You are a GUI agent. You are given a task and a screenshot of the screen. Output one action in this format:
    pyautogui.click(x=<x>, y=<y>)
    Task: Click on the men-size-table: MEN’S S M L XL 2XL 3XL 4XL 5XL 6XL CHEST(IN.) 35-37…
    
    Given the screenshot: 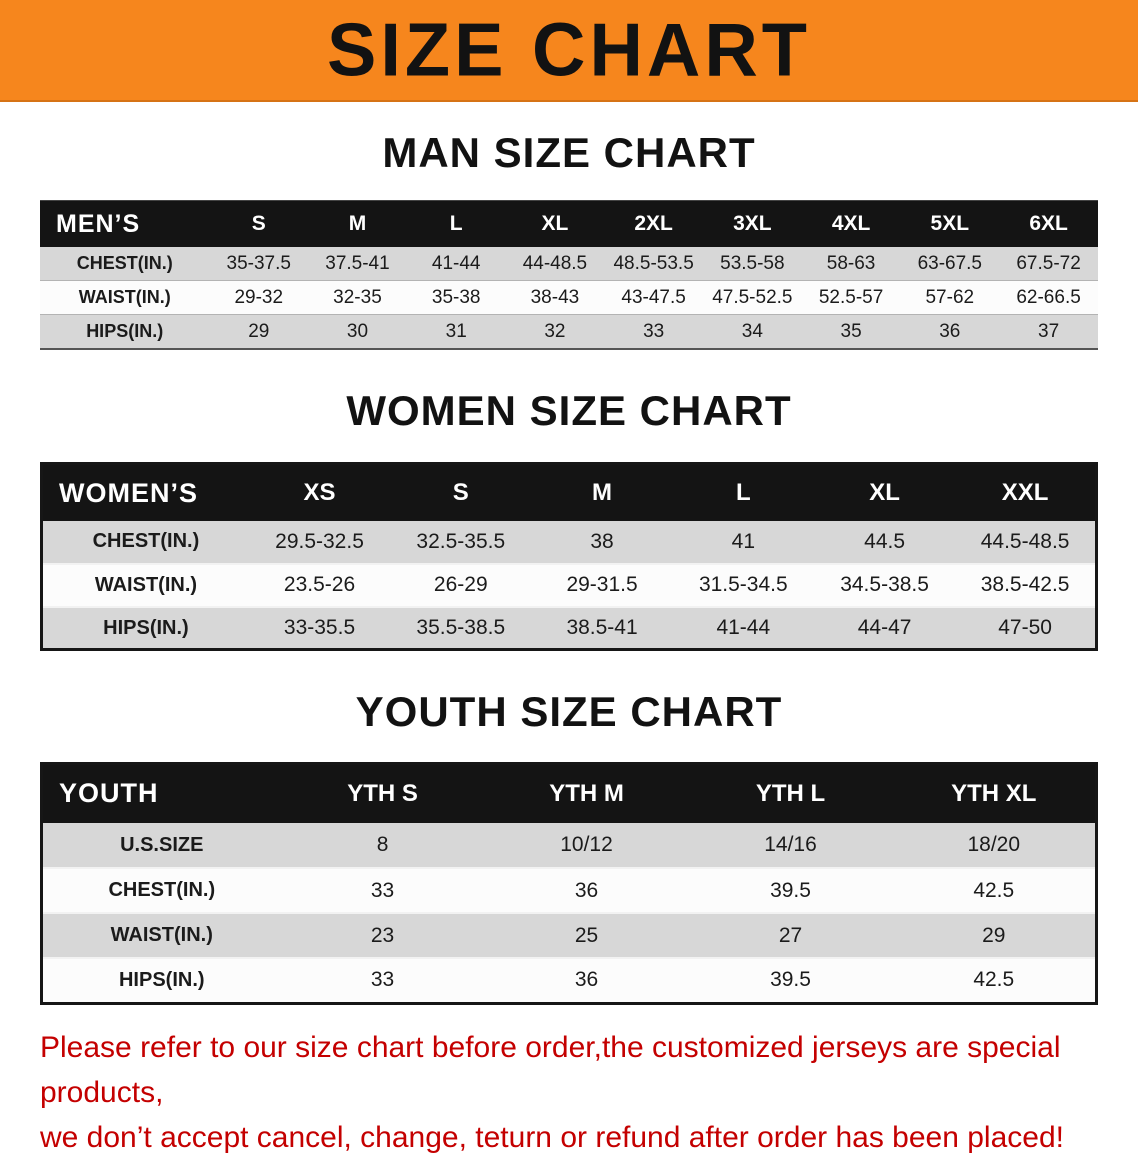 What is the action you would take?
    pyautogui.click(x=569, y=275)
    